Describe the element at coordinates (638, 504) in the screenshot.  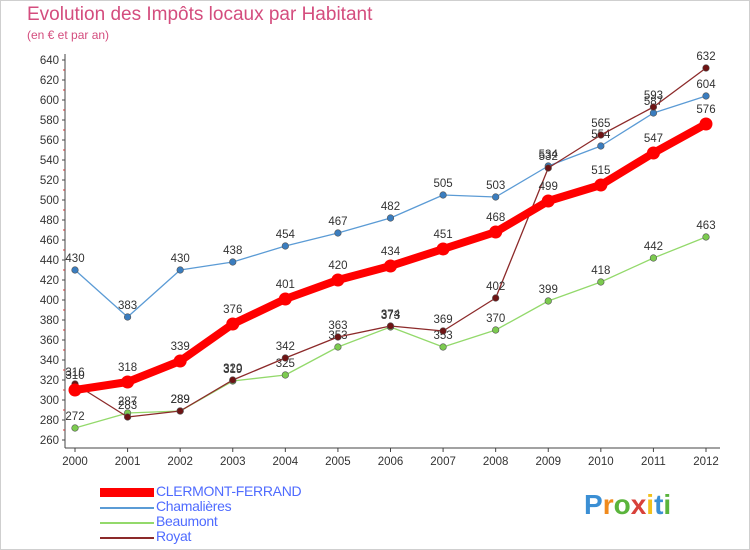
I see `logo-letter: x` at that location.